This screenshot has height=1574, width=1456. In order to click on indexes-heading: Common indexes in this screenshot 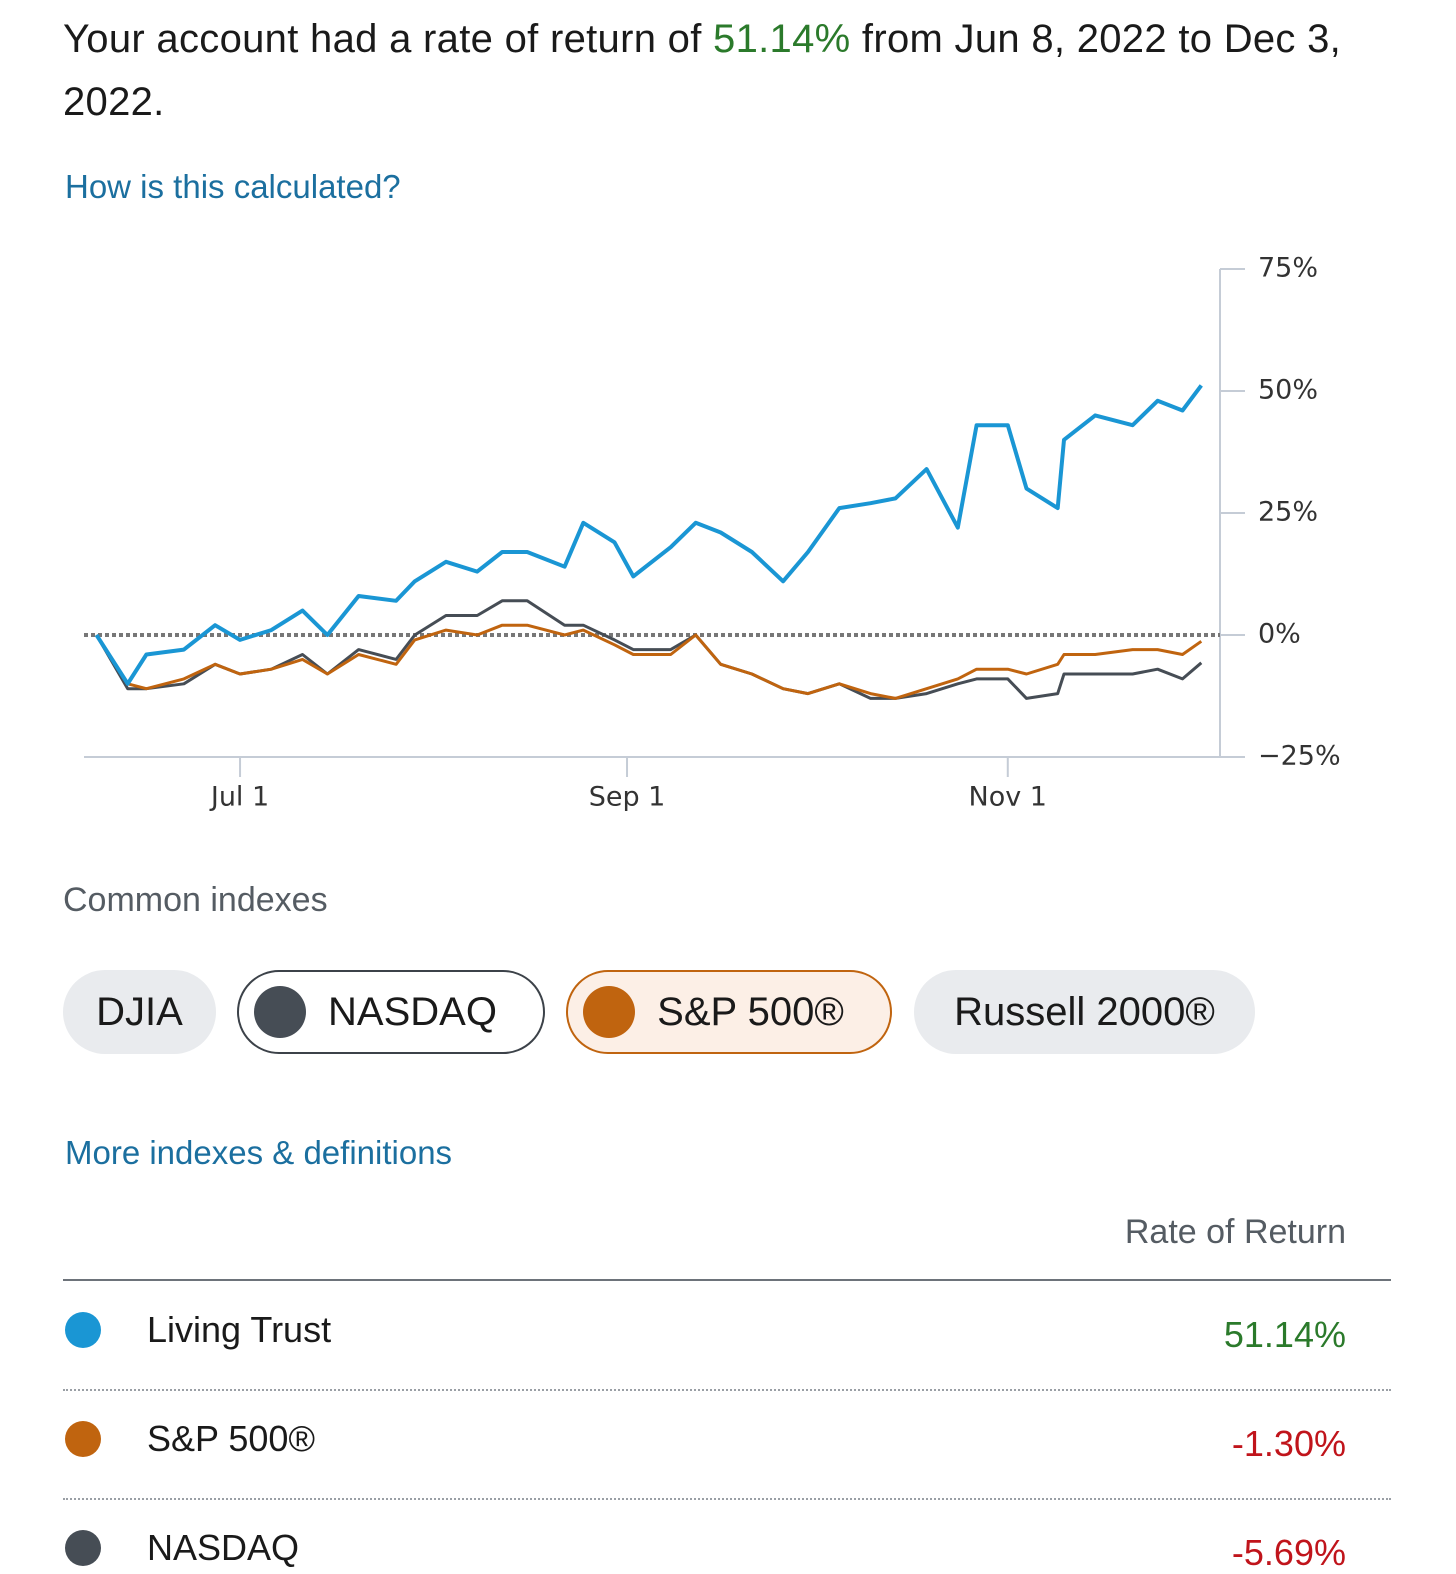, I will do `click(195, 900)`.